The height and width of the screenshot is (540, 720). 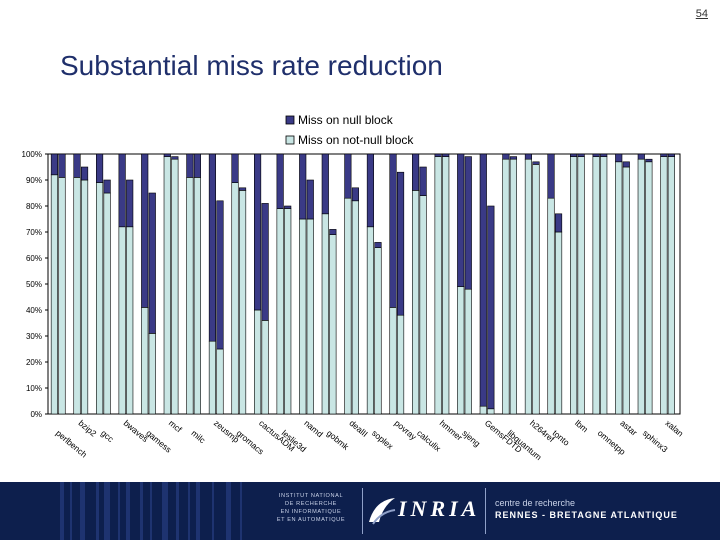 I want to click on x-tick-label: mcf, so click(x=175, y=426).